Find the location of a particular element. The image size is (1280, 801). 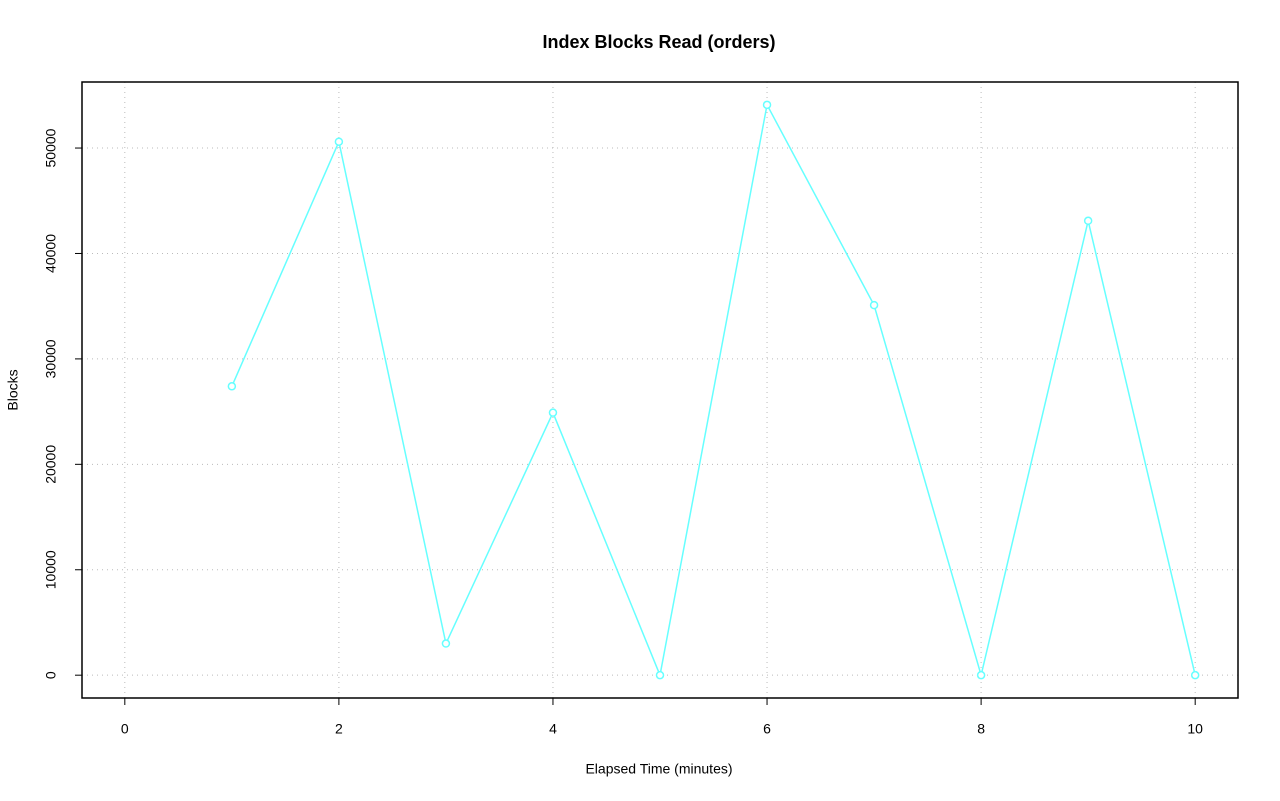

x-axis-title: Elapsed Time (minutes) is located at coordinates (658, 769).